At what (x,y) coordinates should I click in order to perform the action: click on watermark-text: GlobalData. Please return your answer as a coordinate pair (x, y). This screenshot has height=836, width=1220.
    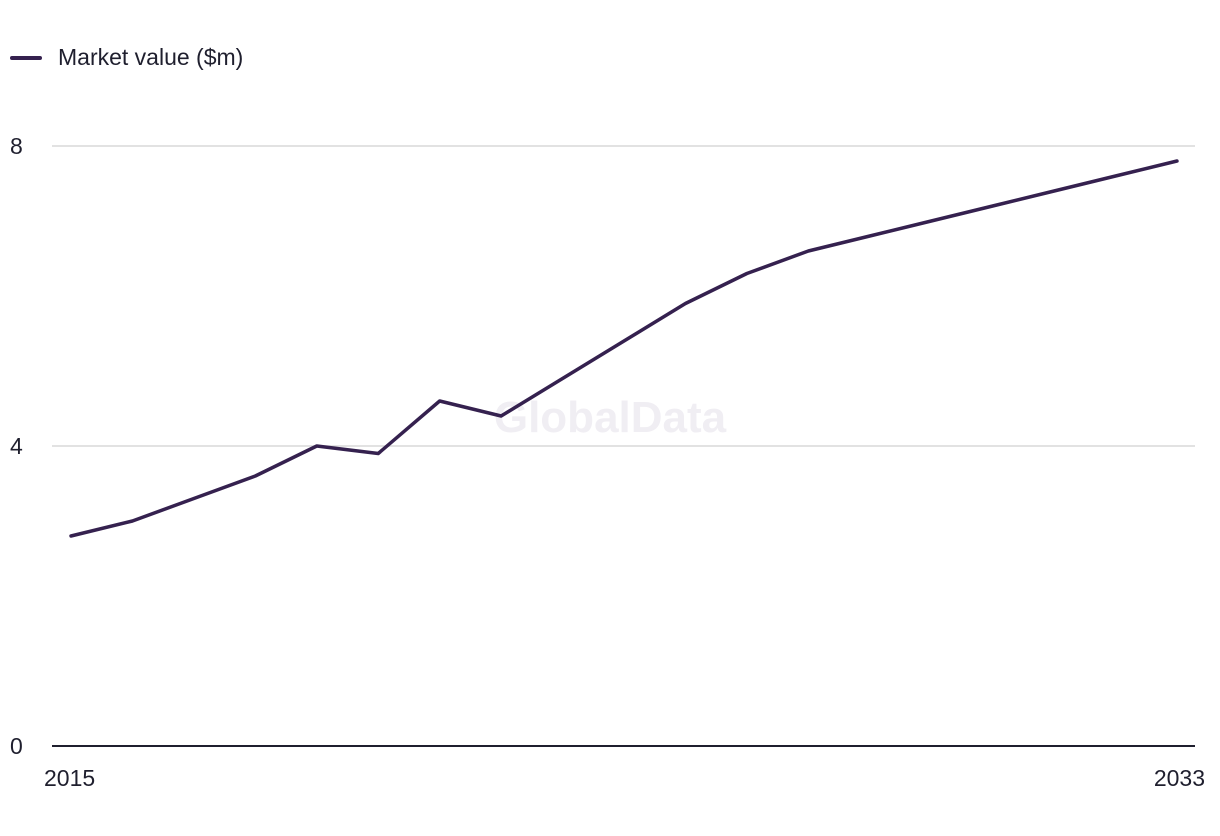
    Looking at the image, I should click on (610, 417).